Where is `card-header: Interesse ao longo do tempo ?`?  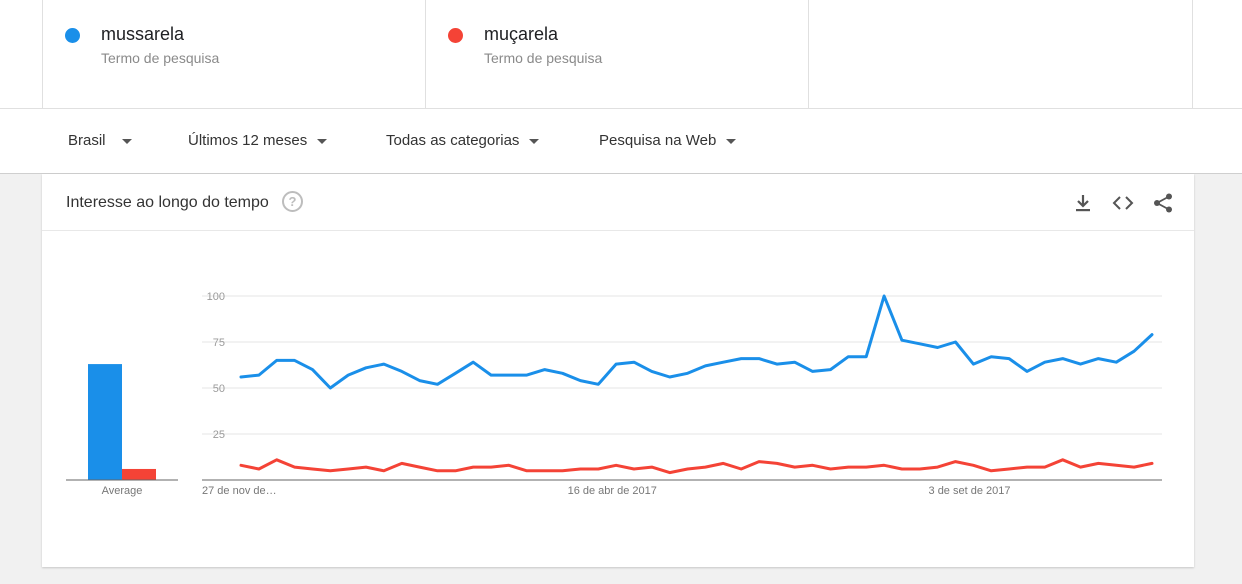 card-header: Interesse ao longo do tempo ? is located at coordinates (618, 202).